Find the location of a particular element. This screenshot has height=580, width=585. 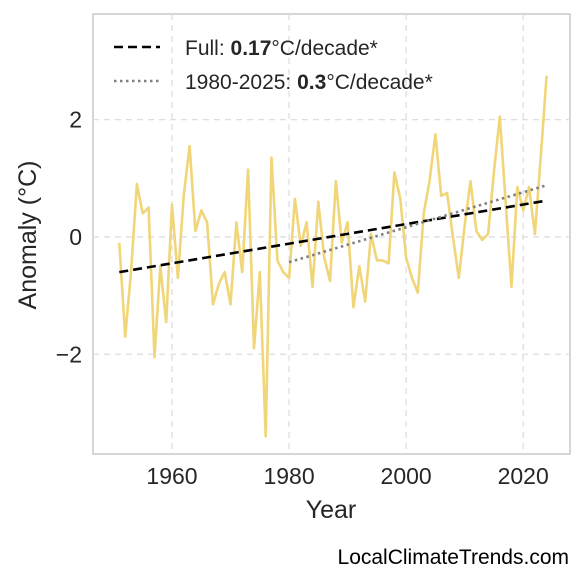

legend-recent-label: 1980-2025: 0.3°C/decade* is located at coordinates (309, 82).